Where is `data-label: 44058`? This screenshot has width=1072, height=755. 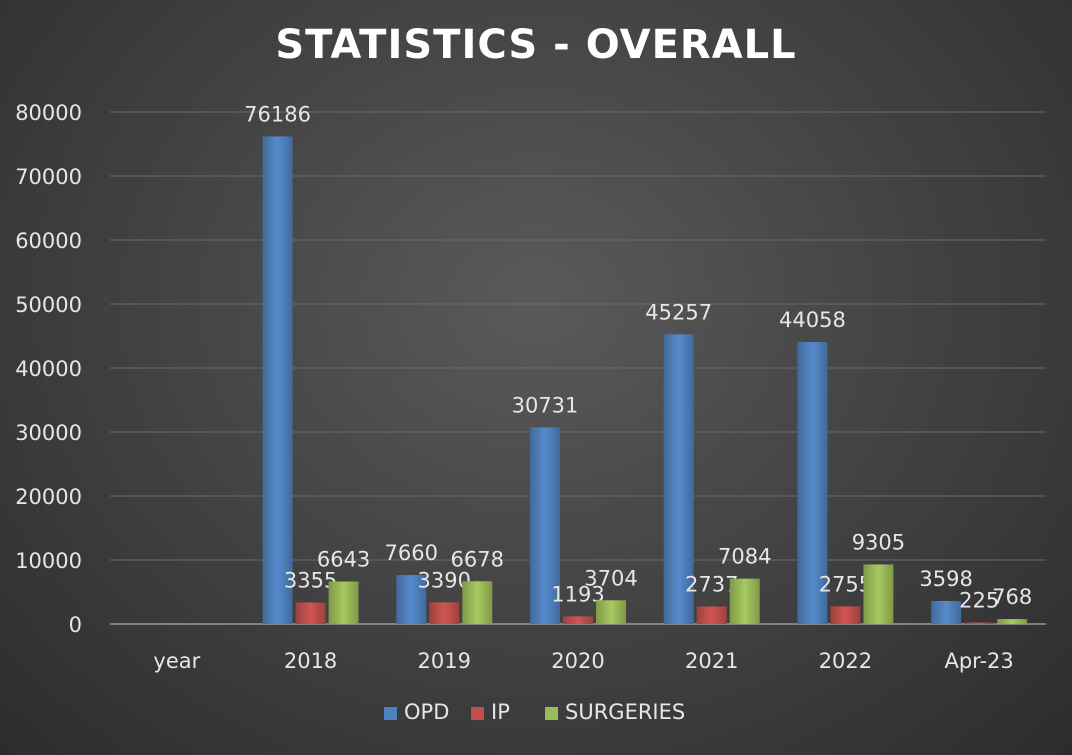 data-label: 44058 is located at coordinates (812, 320).